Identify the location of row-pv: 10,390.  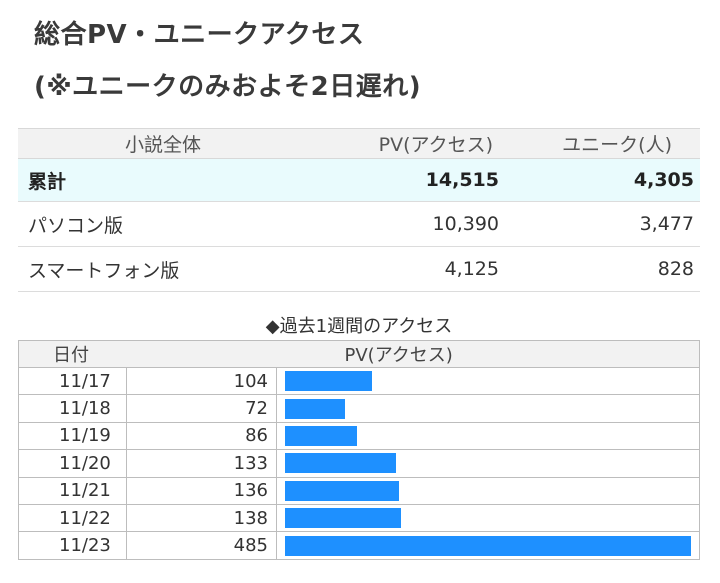
(465, 224).